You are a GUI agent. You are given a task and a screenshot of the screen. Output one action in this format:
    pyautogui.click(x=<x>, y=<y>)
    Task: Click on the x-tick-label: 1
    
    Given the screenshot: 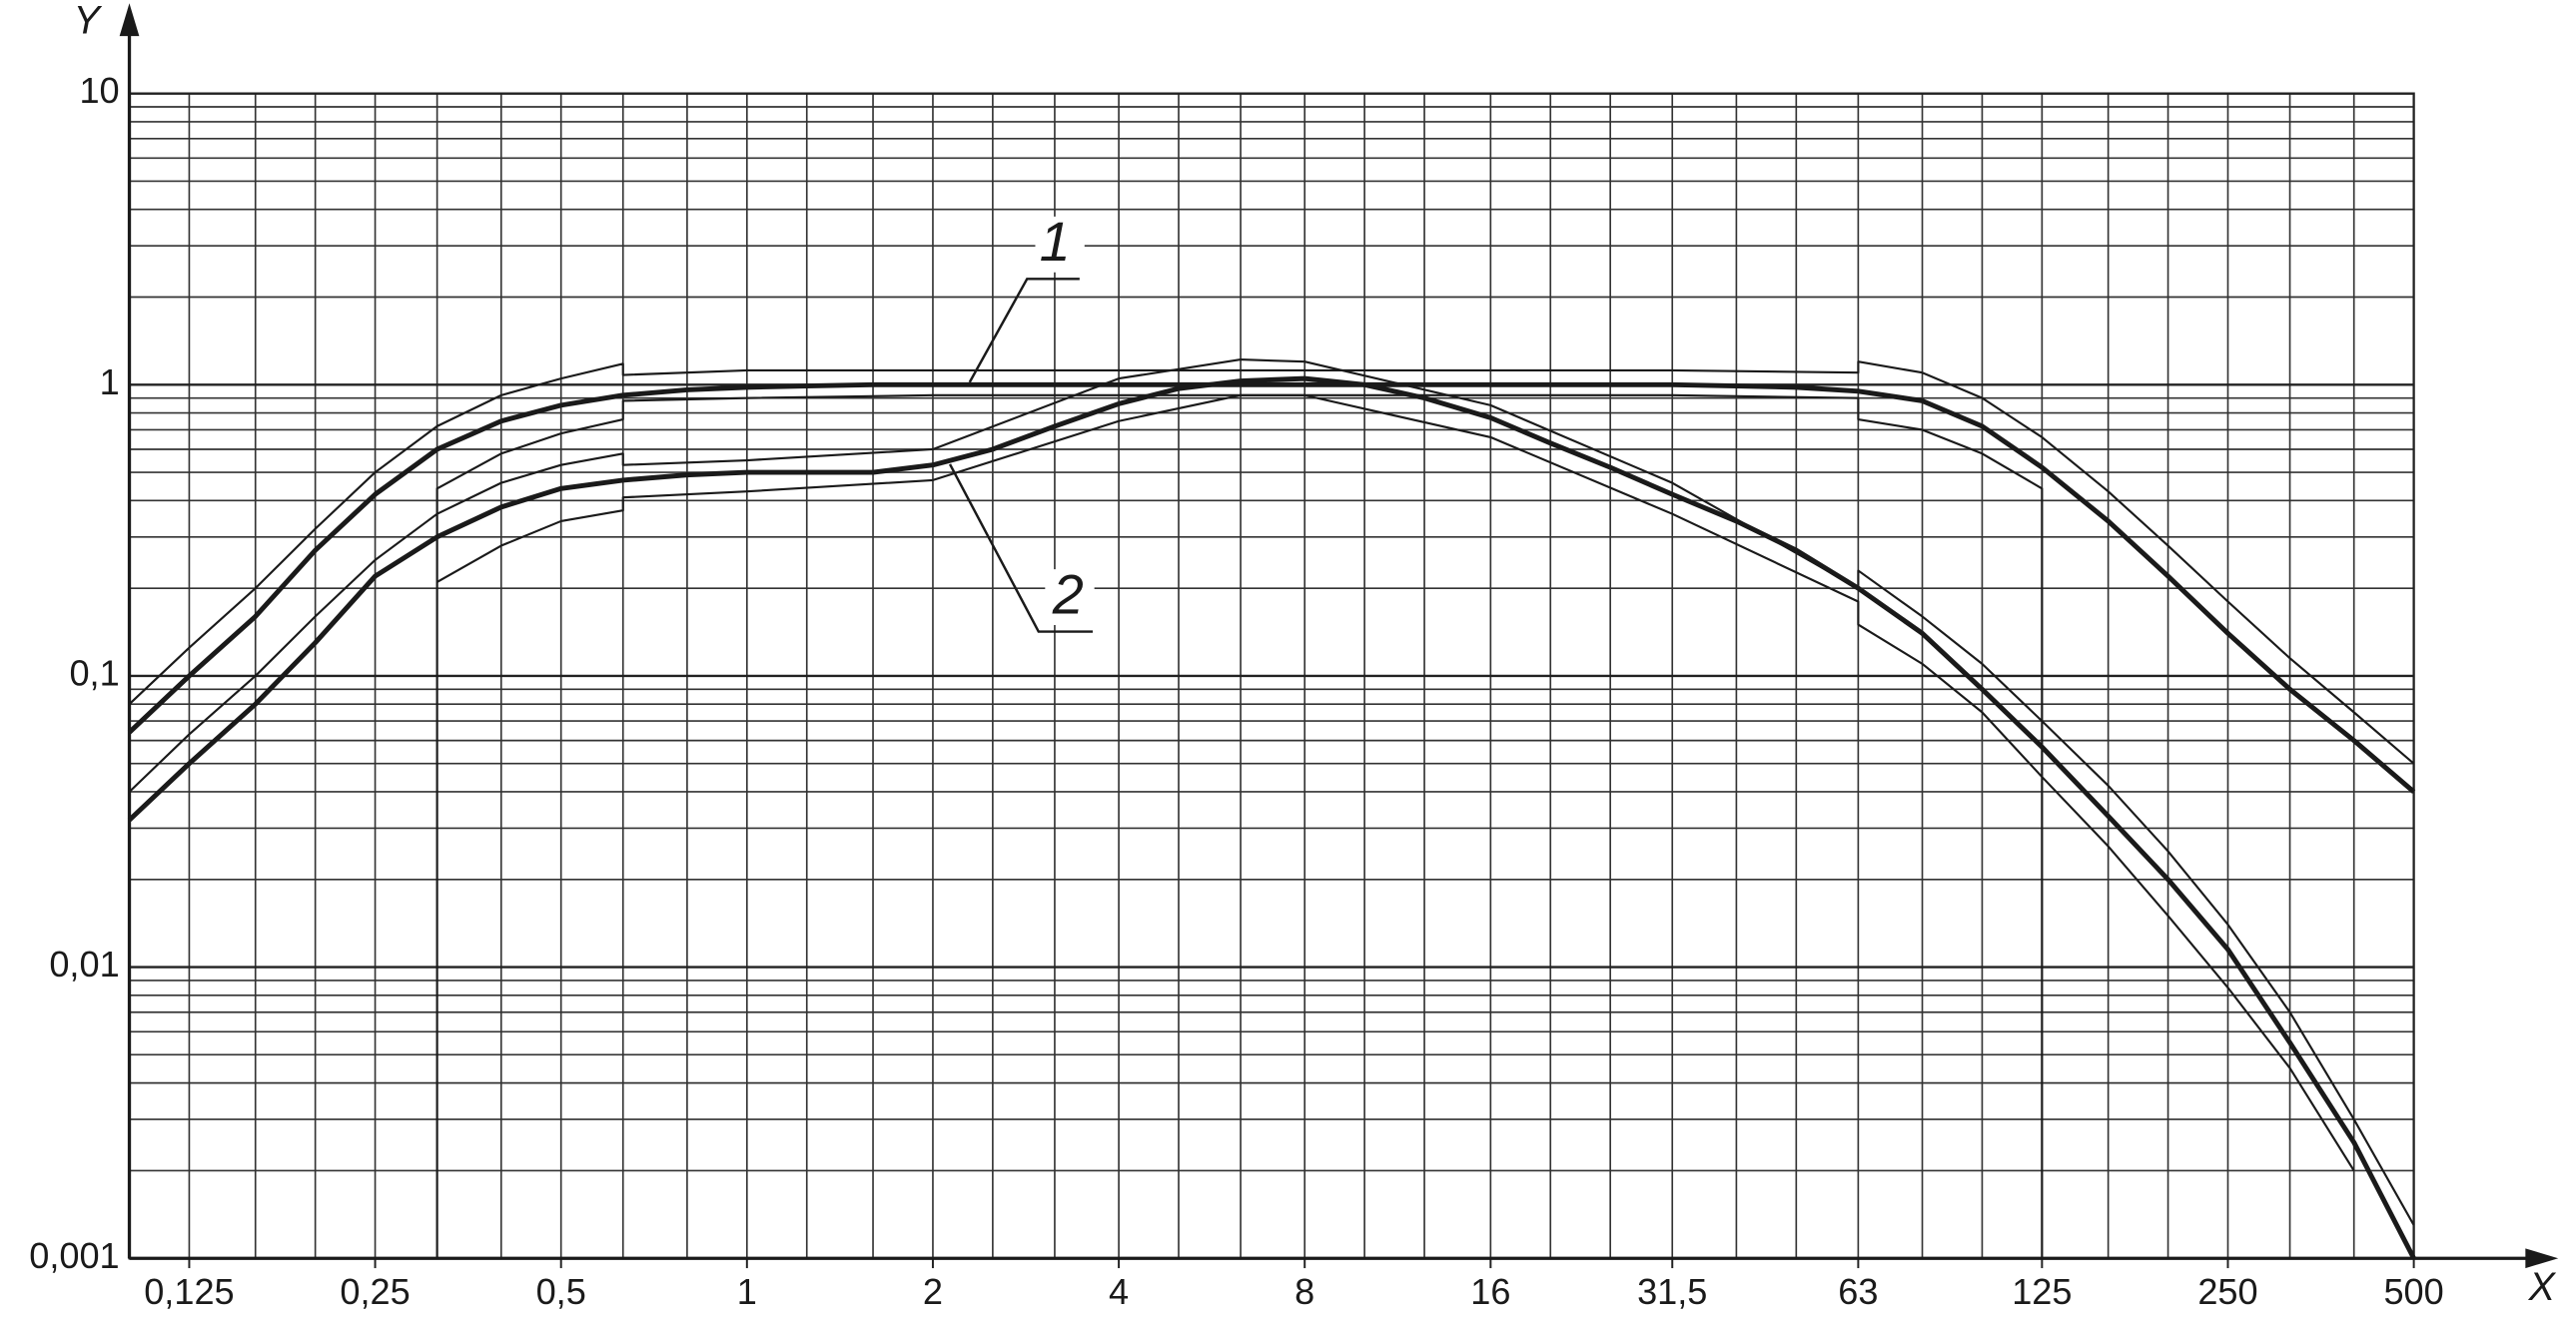 What is the action you would take?
    pyautogui.click(x=747, y=1291)
    